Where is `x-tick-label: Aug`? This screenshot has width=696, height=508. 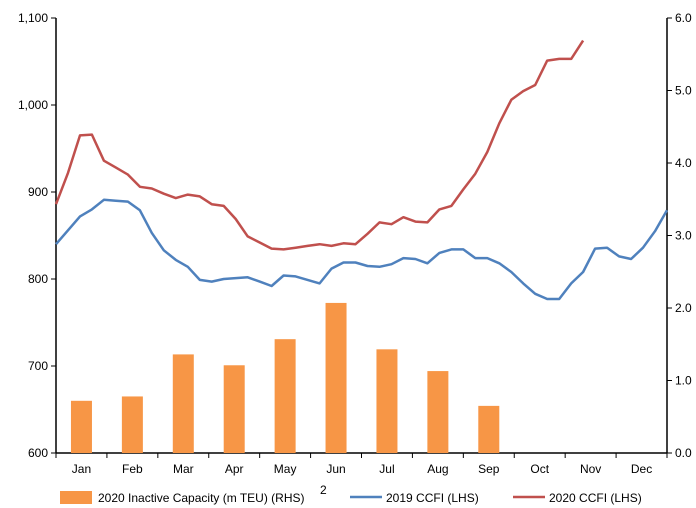
x-tick-label: Aug is located at coordinates (437, 469).